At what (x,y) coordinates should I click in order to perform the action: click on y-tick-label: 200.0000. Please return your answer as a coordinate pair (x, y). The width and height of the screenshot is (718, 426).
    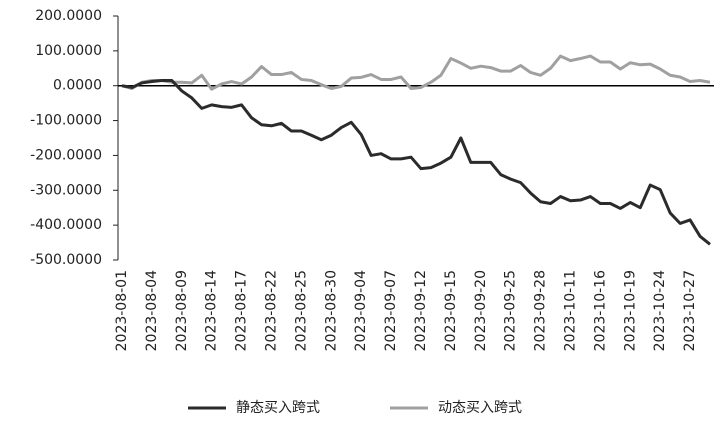
    Looking at the image, I should click on (68, 16).